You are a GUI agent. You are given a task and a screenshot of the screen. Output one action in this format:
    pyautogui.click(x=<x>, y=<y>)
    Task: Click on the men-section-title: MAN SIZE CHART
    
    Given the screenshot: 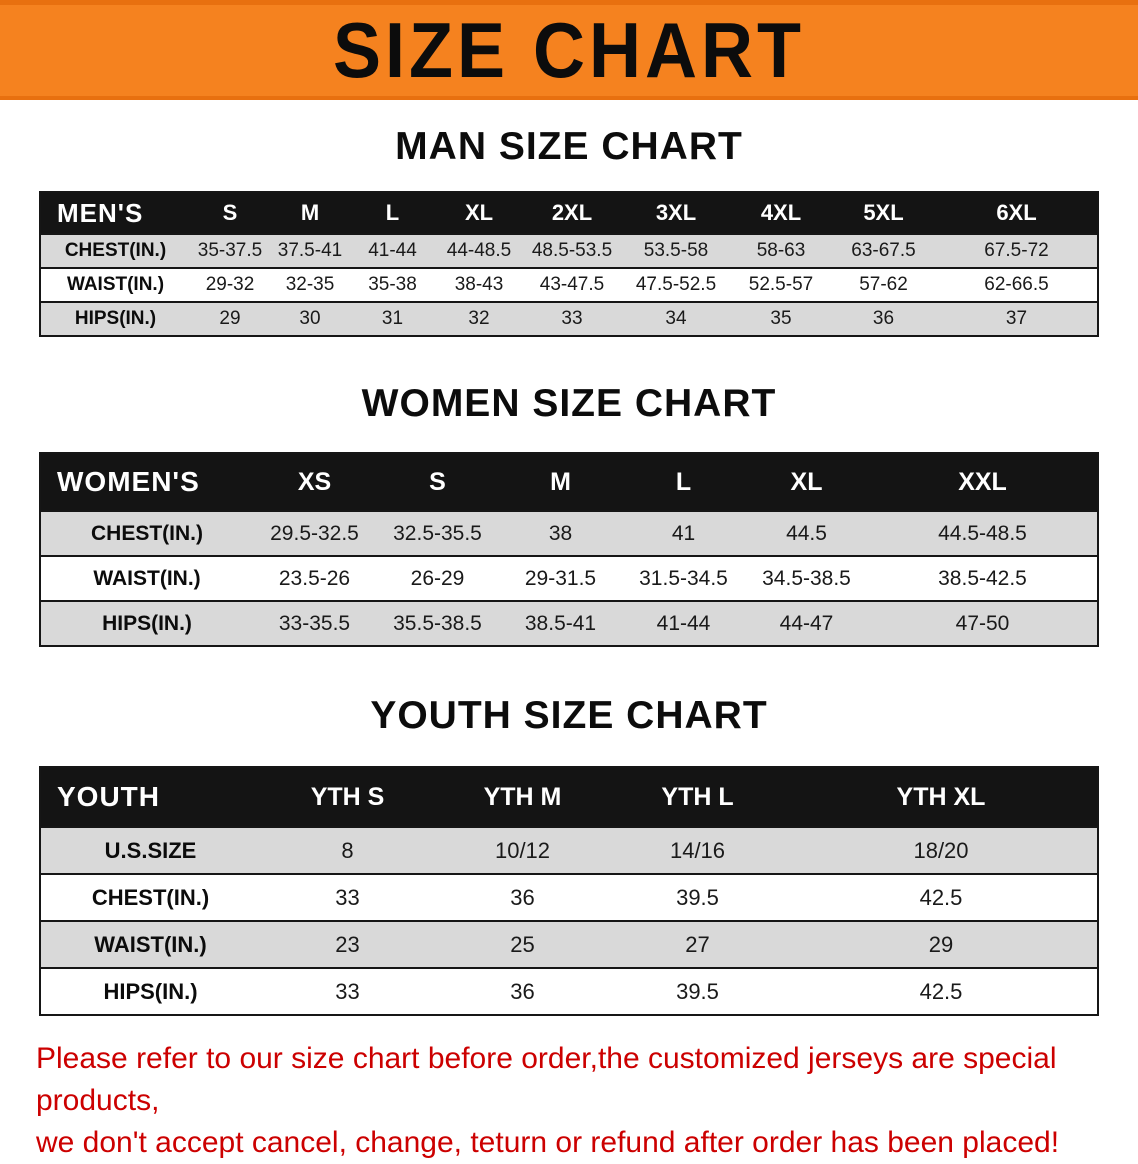 What is the action you would take?
    pyautogui.click(x=569, y=146)
    